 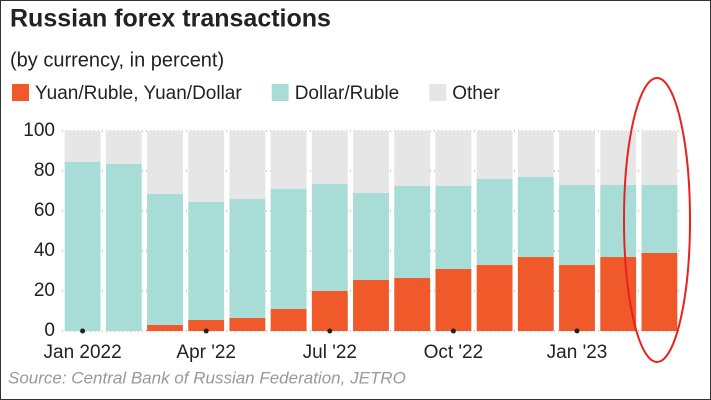 I want to click on chart-subtitle: (by currency, in percent), so click(x=117, y=60).